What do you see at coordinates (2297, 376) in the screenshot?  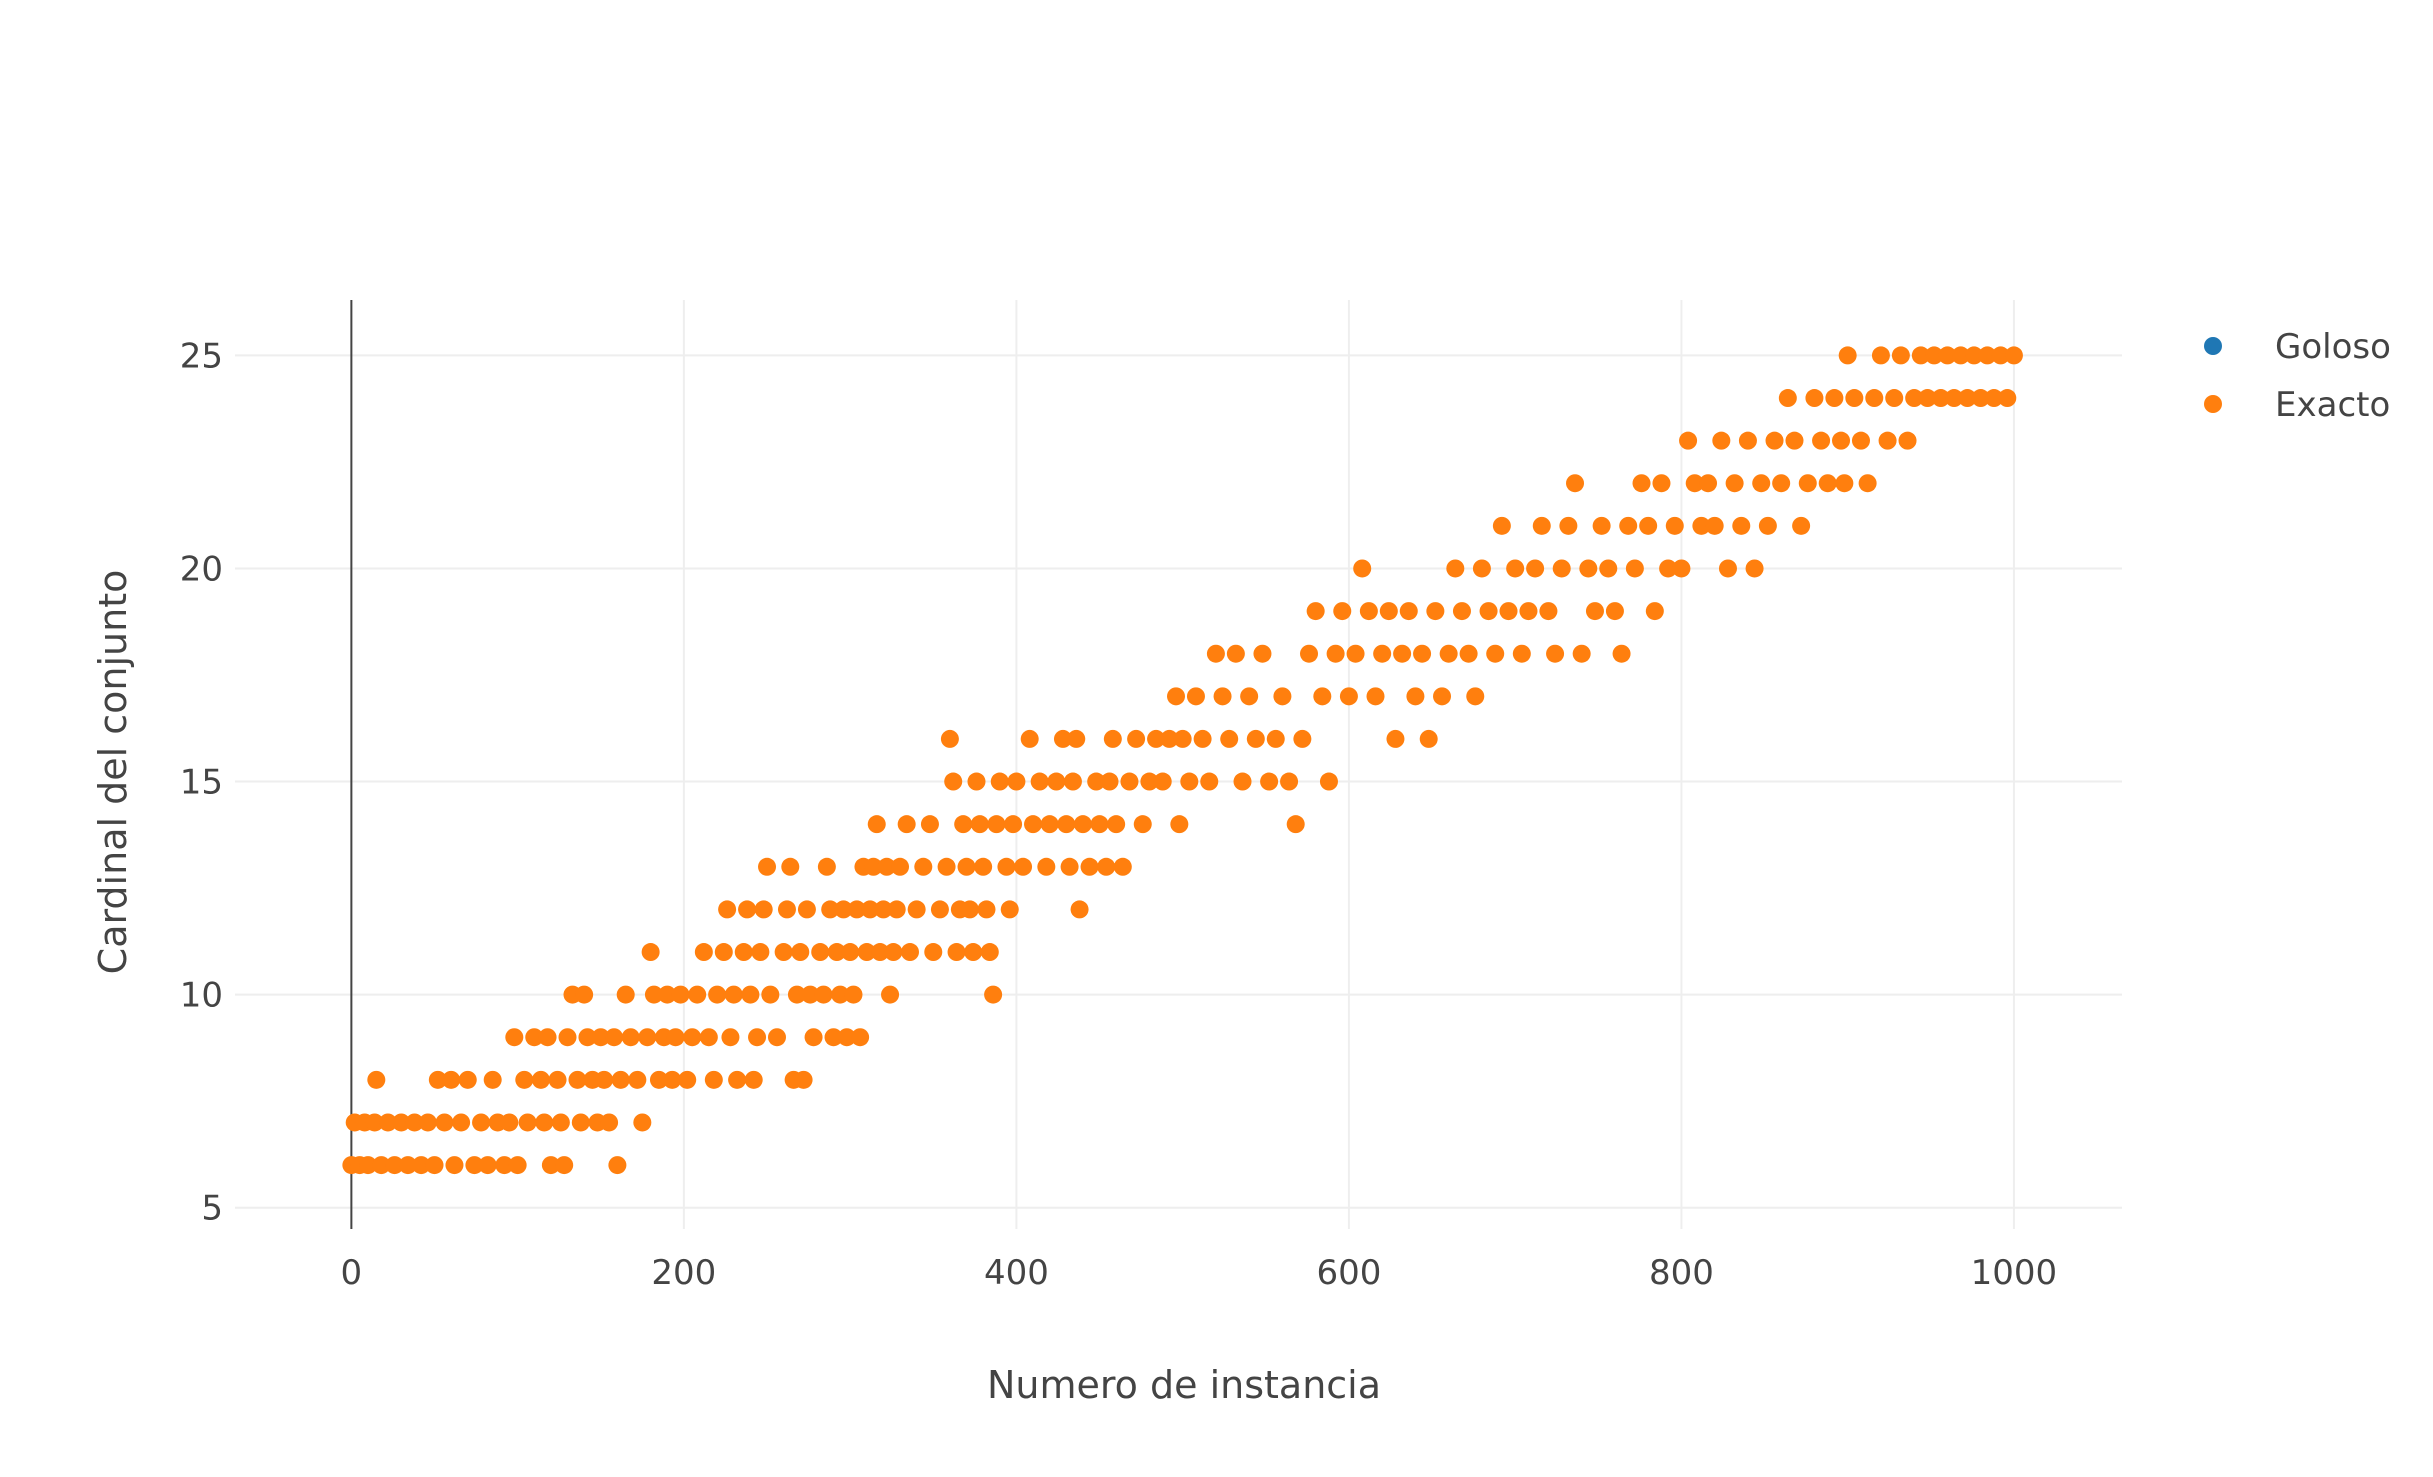 I see `legend: Goloso Exacto` at bounding box center [2297, 376].